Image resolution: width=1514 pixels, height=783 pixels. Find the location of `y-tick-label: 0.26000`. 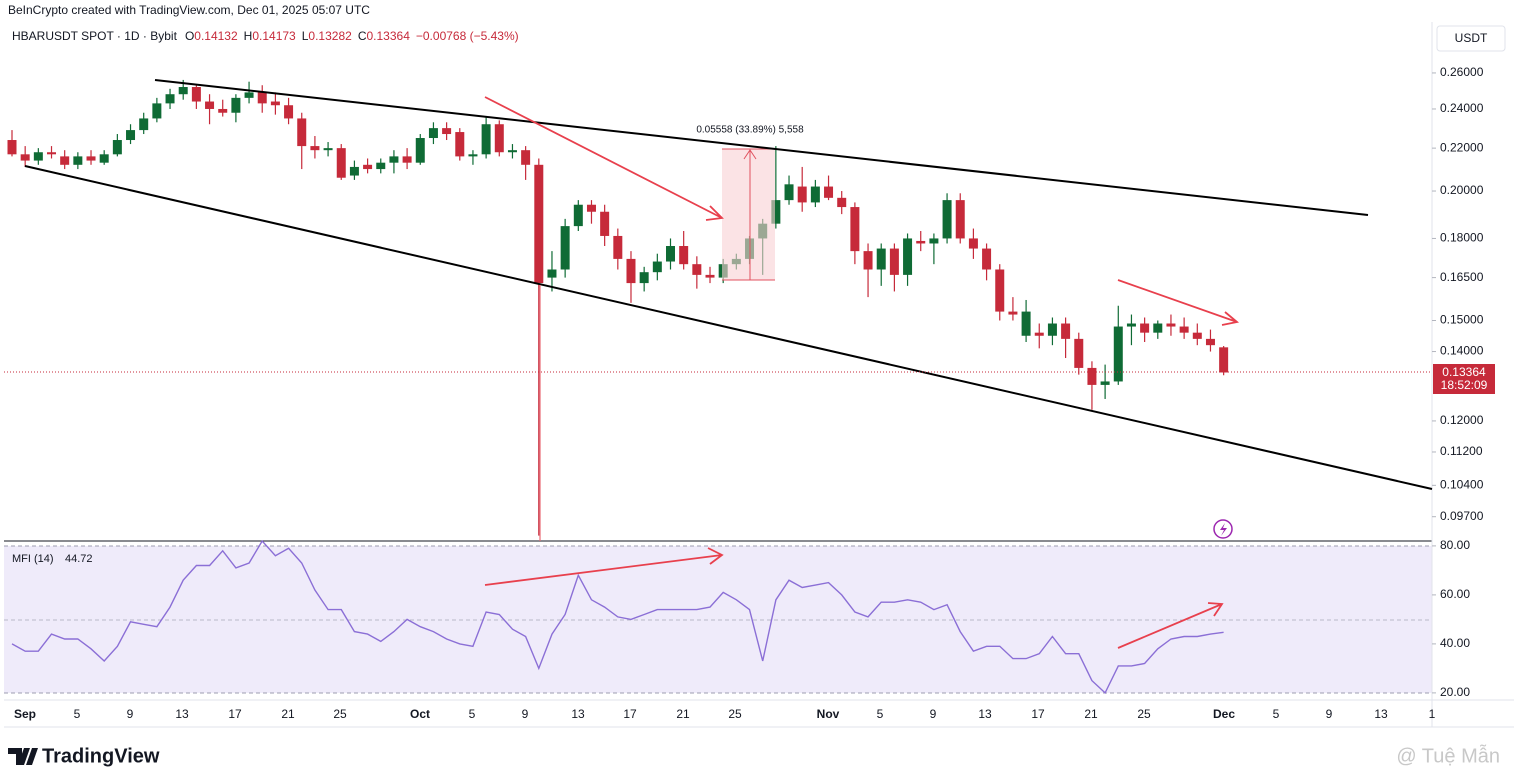

y-tick-label: 0.26000 is located at coordinates (1462, 72).